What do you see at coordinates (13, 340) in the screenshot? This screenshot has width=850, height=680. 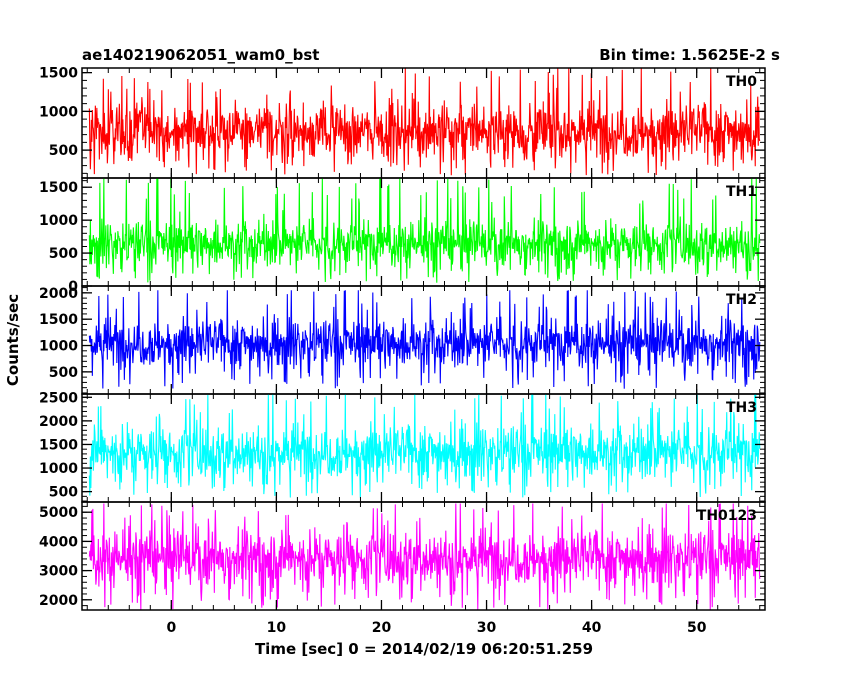 I see `y-axis-title: Counts/sec` at bounding box center [13, 340].